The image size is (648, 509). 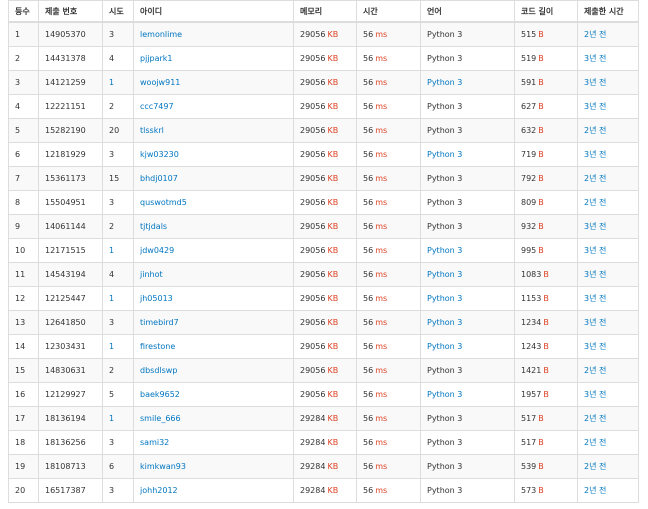 I want to click on language-cell: Python 3, so click(x=467, y=154).